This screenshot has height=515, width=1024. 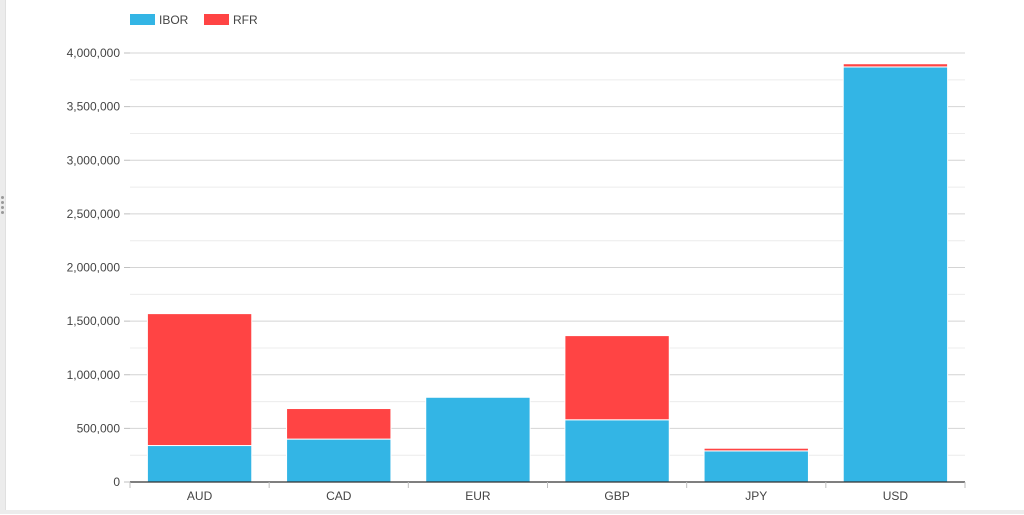 I want to click on y-tick-label: 3,500,000, so click(x=94, y=107).